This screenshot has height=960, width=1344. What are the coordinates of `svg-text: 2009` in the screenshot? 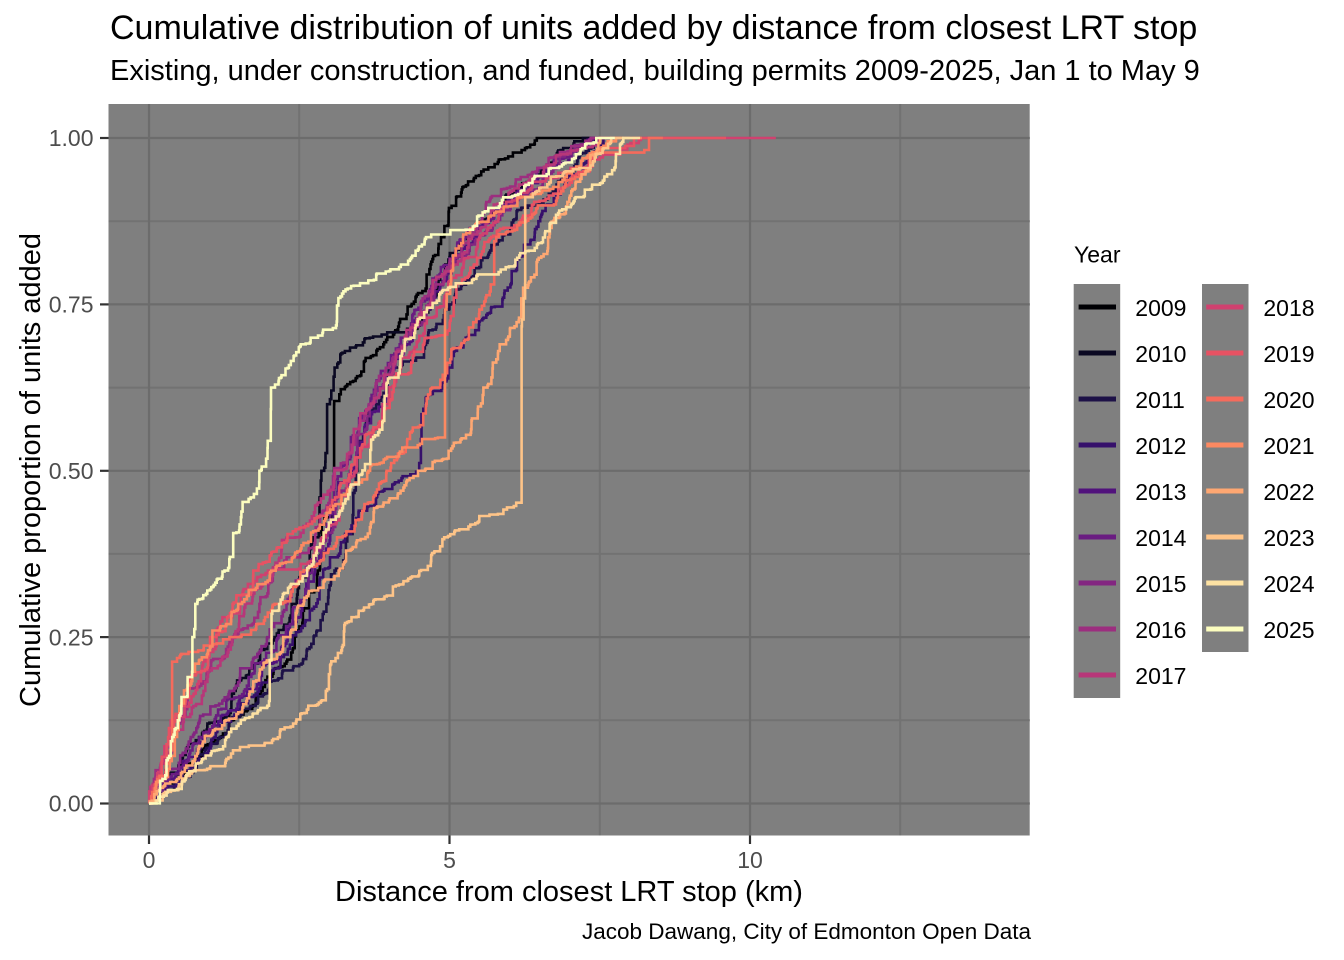 It's located at (1160, 308).